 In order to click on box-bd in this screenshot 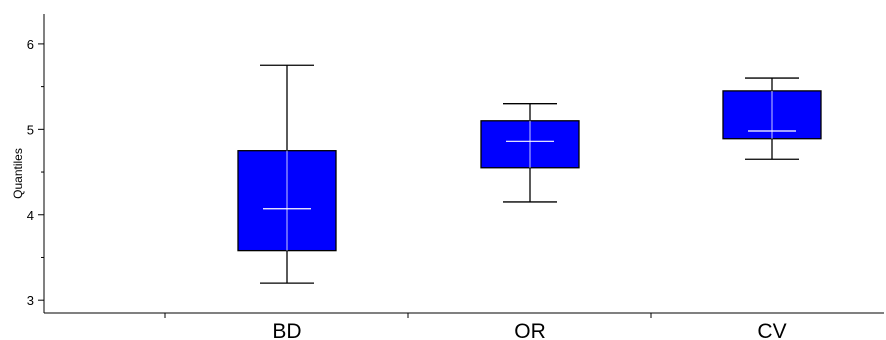, I will do `click(287, 174)`.